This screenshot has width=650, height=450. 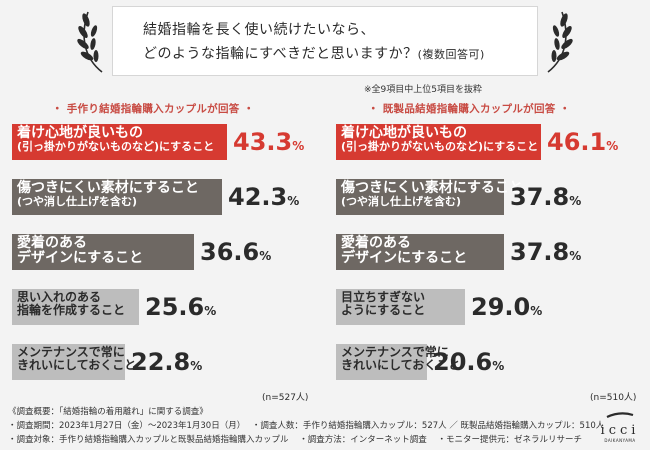 I want to click on bar-label-line-2: ようにすること, so click(x=383, y=309).